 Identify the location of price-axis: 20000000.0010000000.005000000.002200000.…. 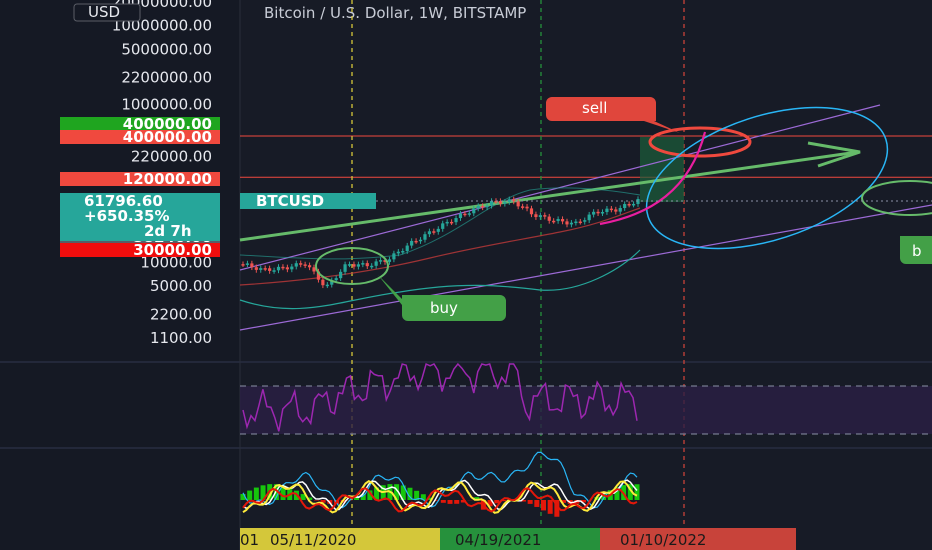
(162, 173).